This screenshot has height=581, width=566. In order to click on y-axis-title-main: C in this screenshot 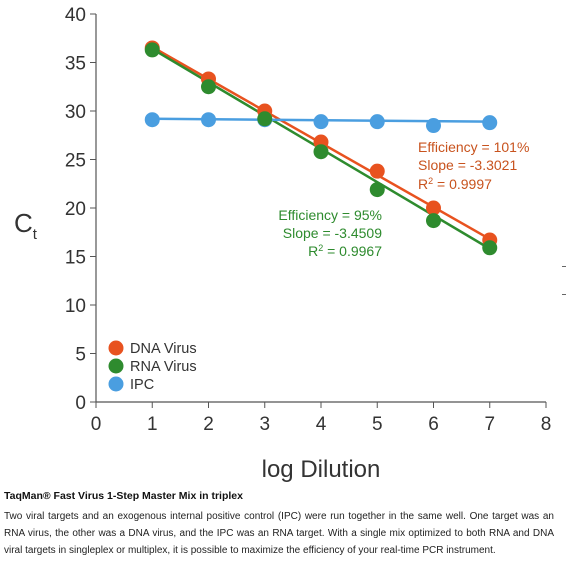, I will do `click(23, 223)`.